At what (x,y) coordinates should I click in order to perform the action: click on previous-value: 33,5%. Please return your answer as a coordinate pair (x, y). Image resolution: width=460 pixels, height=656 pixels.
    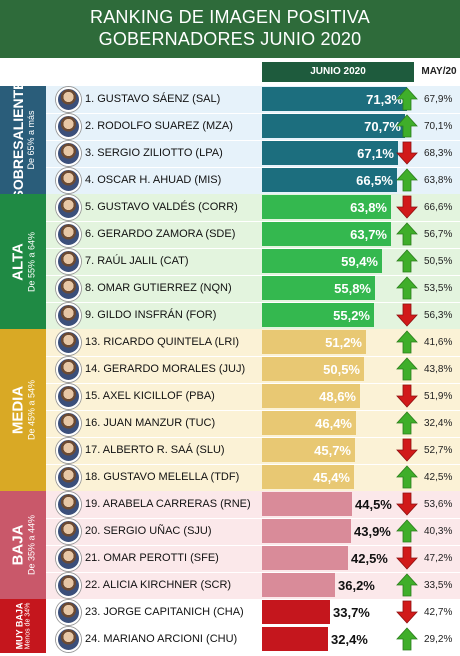
    Looking at the image, I should click on (438, 585).